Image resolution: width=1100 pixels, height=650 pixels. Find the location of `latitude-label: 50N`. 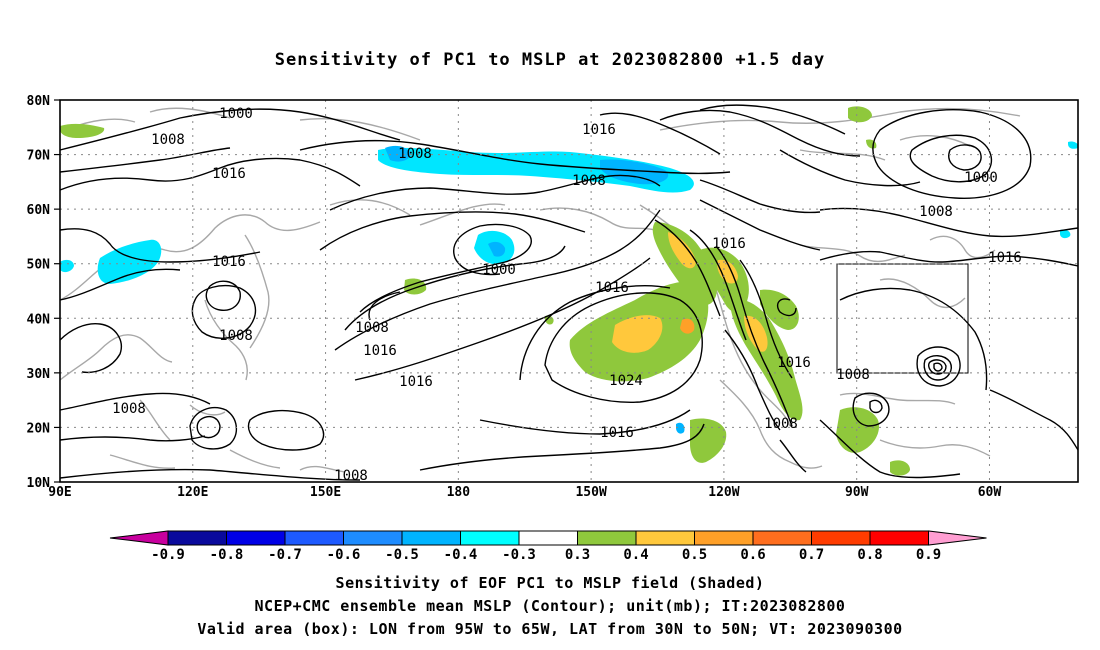

latitude-label: 50N is located at coordinates (39, 265).